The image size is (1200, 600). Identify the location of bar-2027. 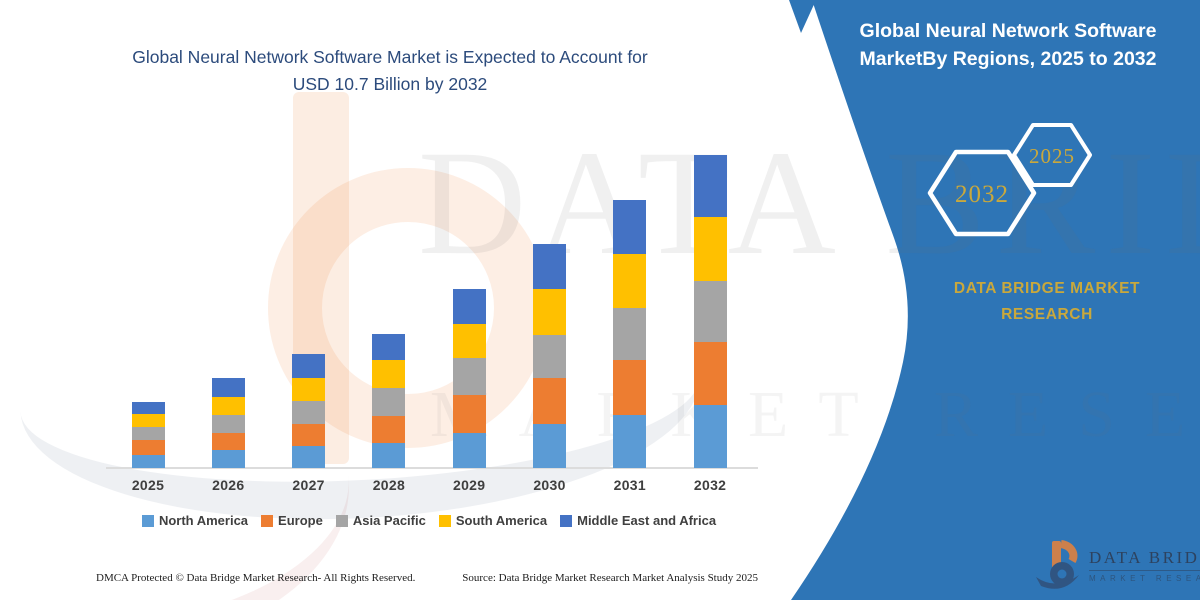
(309, 410).